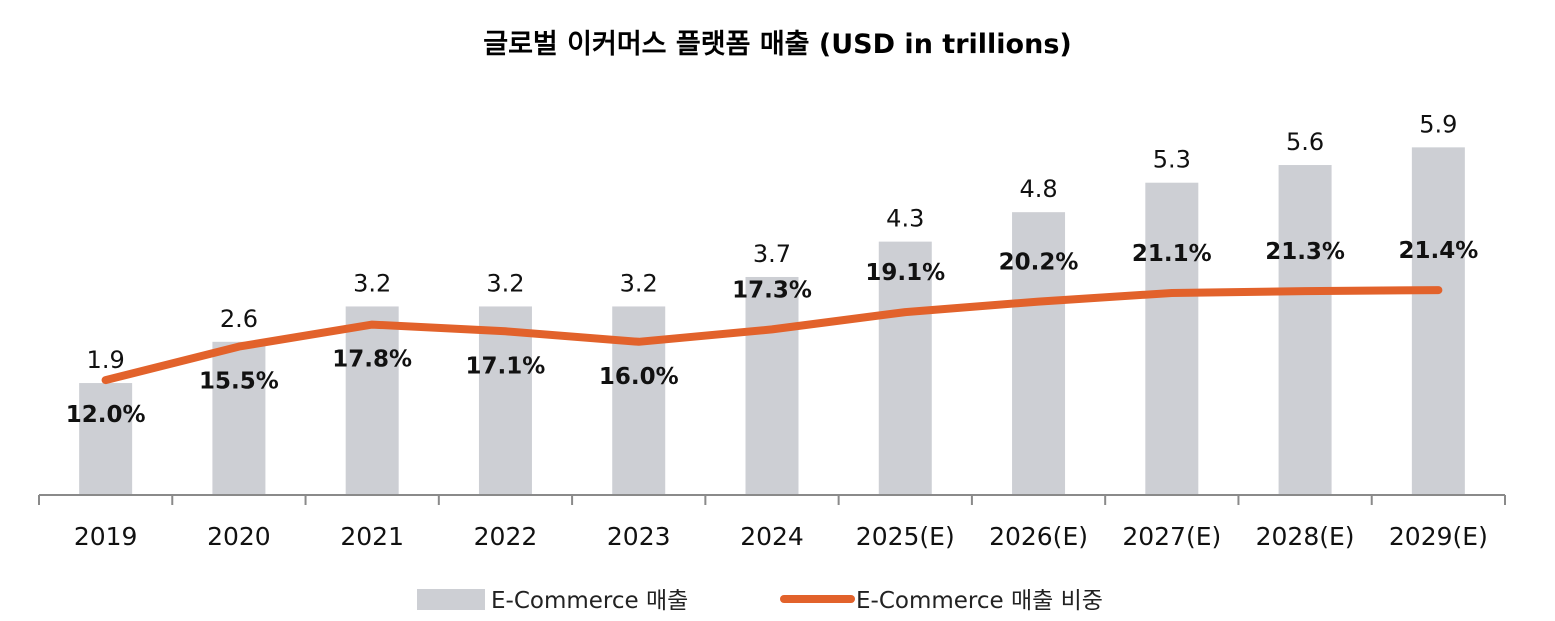  Describe the element at coordinates (239, 319) in the screenshot. I see `bar-value-label: 2.6` at that location.